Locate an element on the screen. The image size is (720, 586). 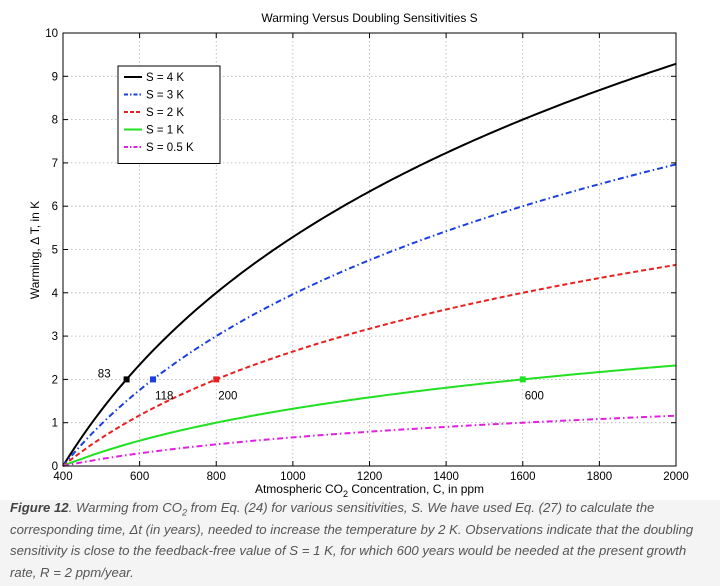
x-axis-label: Atmospheric CO2 Concentration, C, in ppm is located at coordinates (369, 490).